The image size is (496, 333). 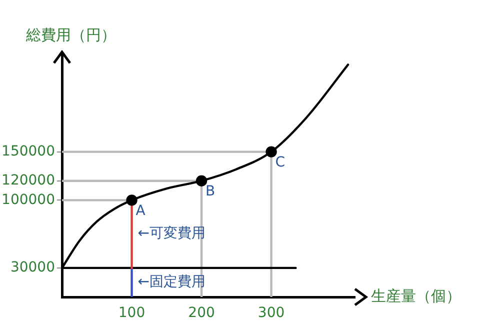 I want to click on y-axis-title: 総費用（円）, so click(x=70, y=35).